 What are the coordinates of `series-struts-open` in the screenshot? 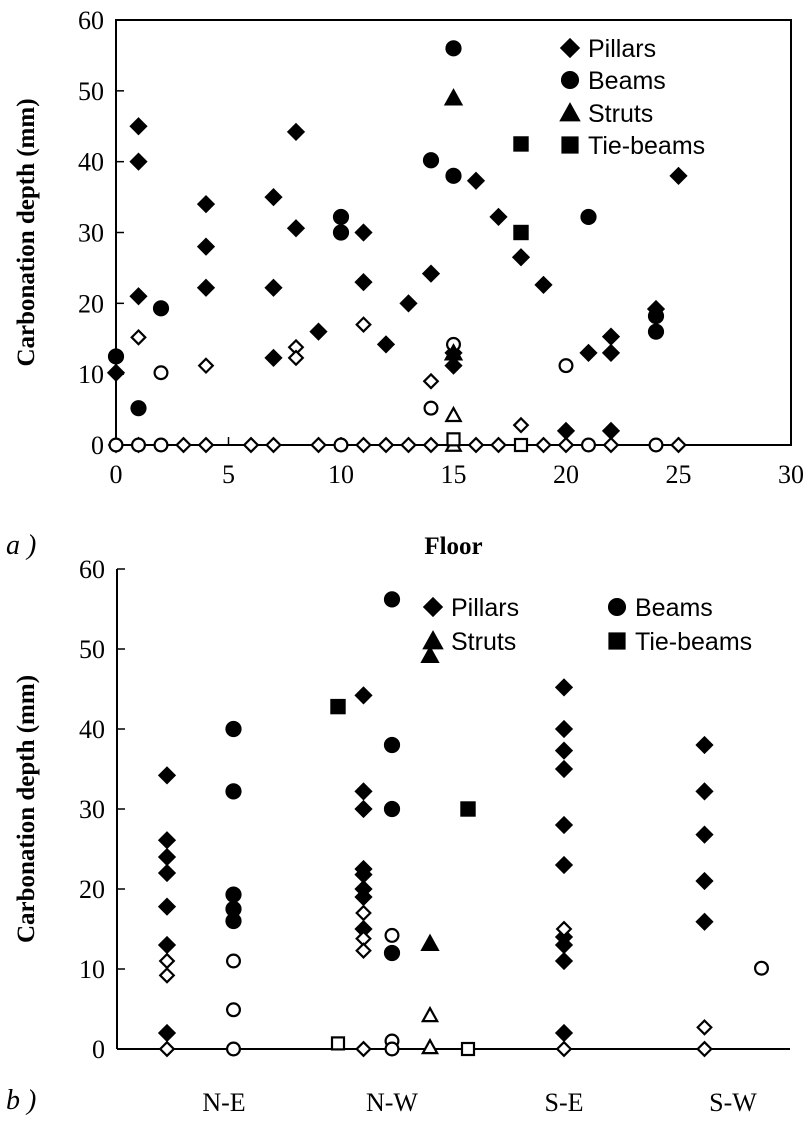 It's located at (430, 1030).